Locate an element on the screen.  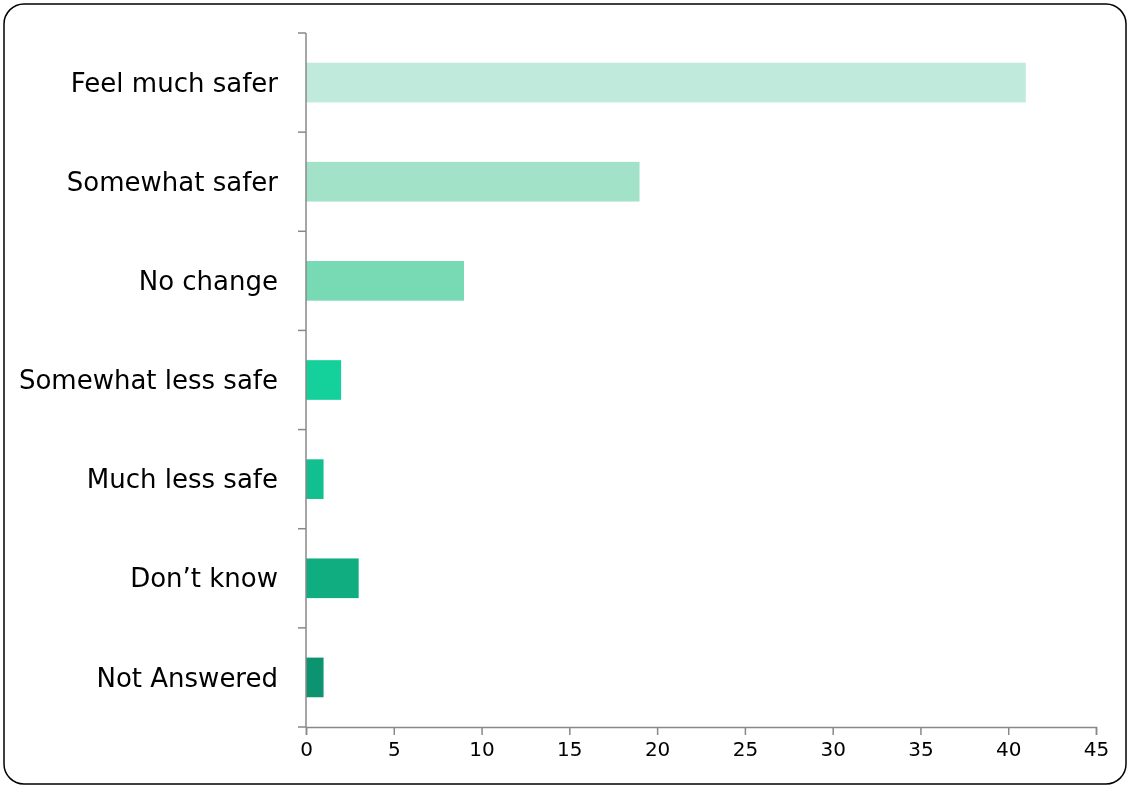
y-tick-label: No change is located at coordinates (208, 280).